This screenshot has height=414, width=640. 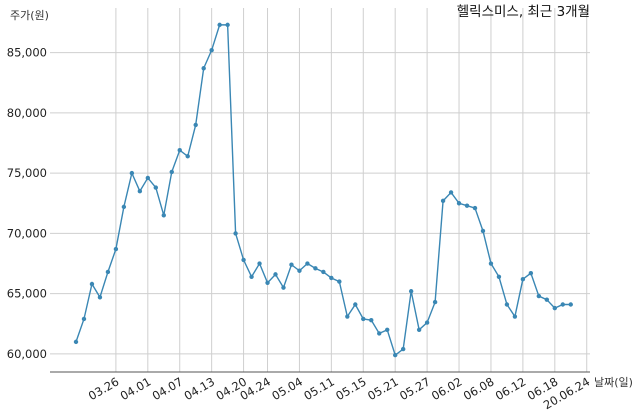 What do you see at coordinates (200, 388) in the screenshot?
I see `x-tick-label: 04.13` at bounding box center [200, 388].